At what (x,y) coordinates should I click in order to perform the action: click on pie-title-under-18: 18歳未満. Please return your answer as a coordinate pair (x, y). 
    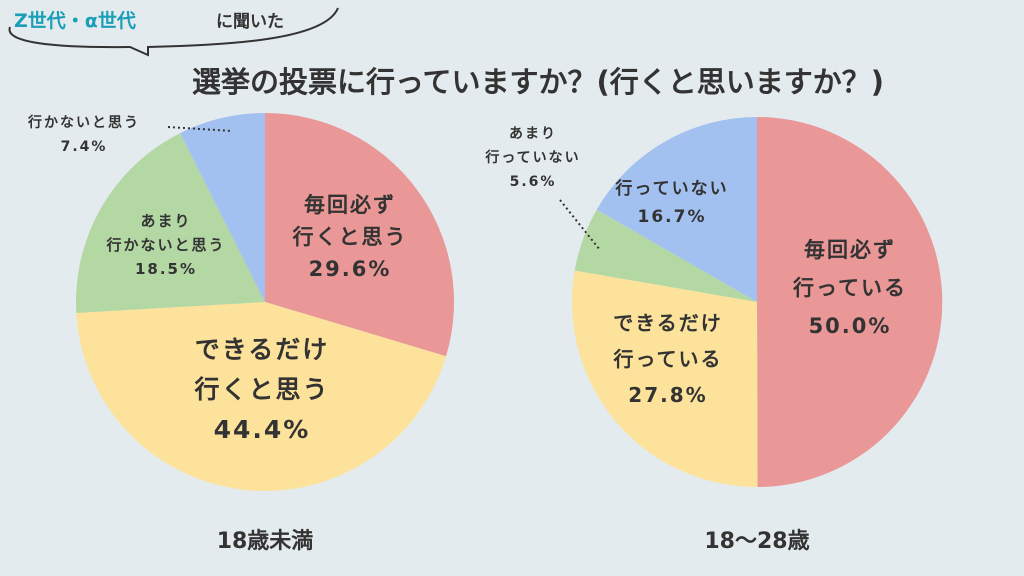
    Looking at the image, I should click on (265, 541).